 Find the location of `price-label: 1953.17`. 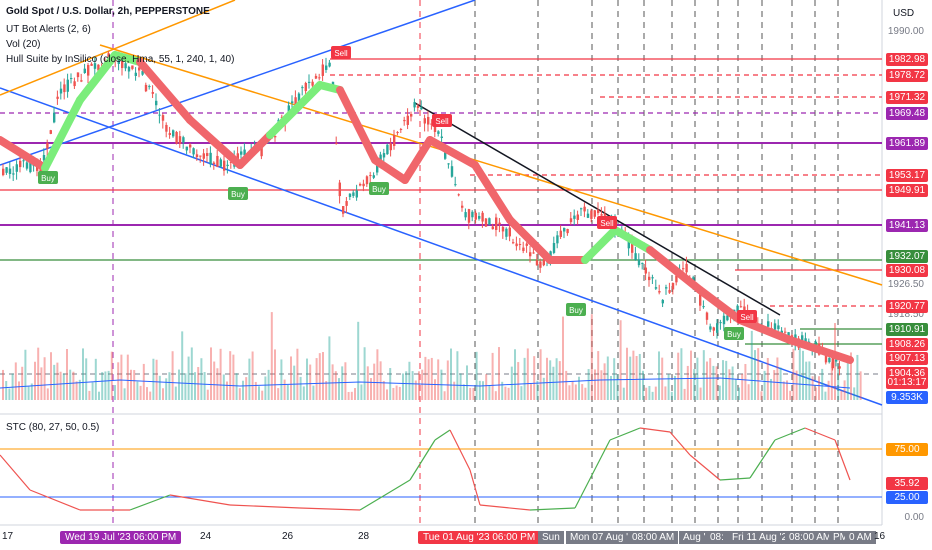

price-label: 1953.17 is located at coordinates (907, 175).